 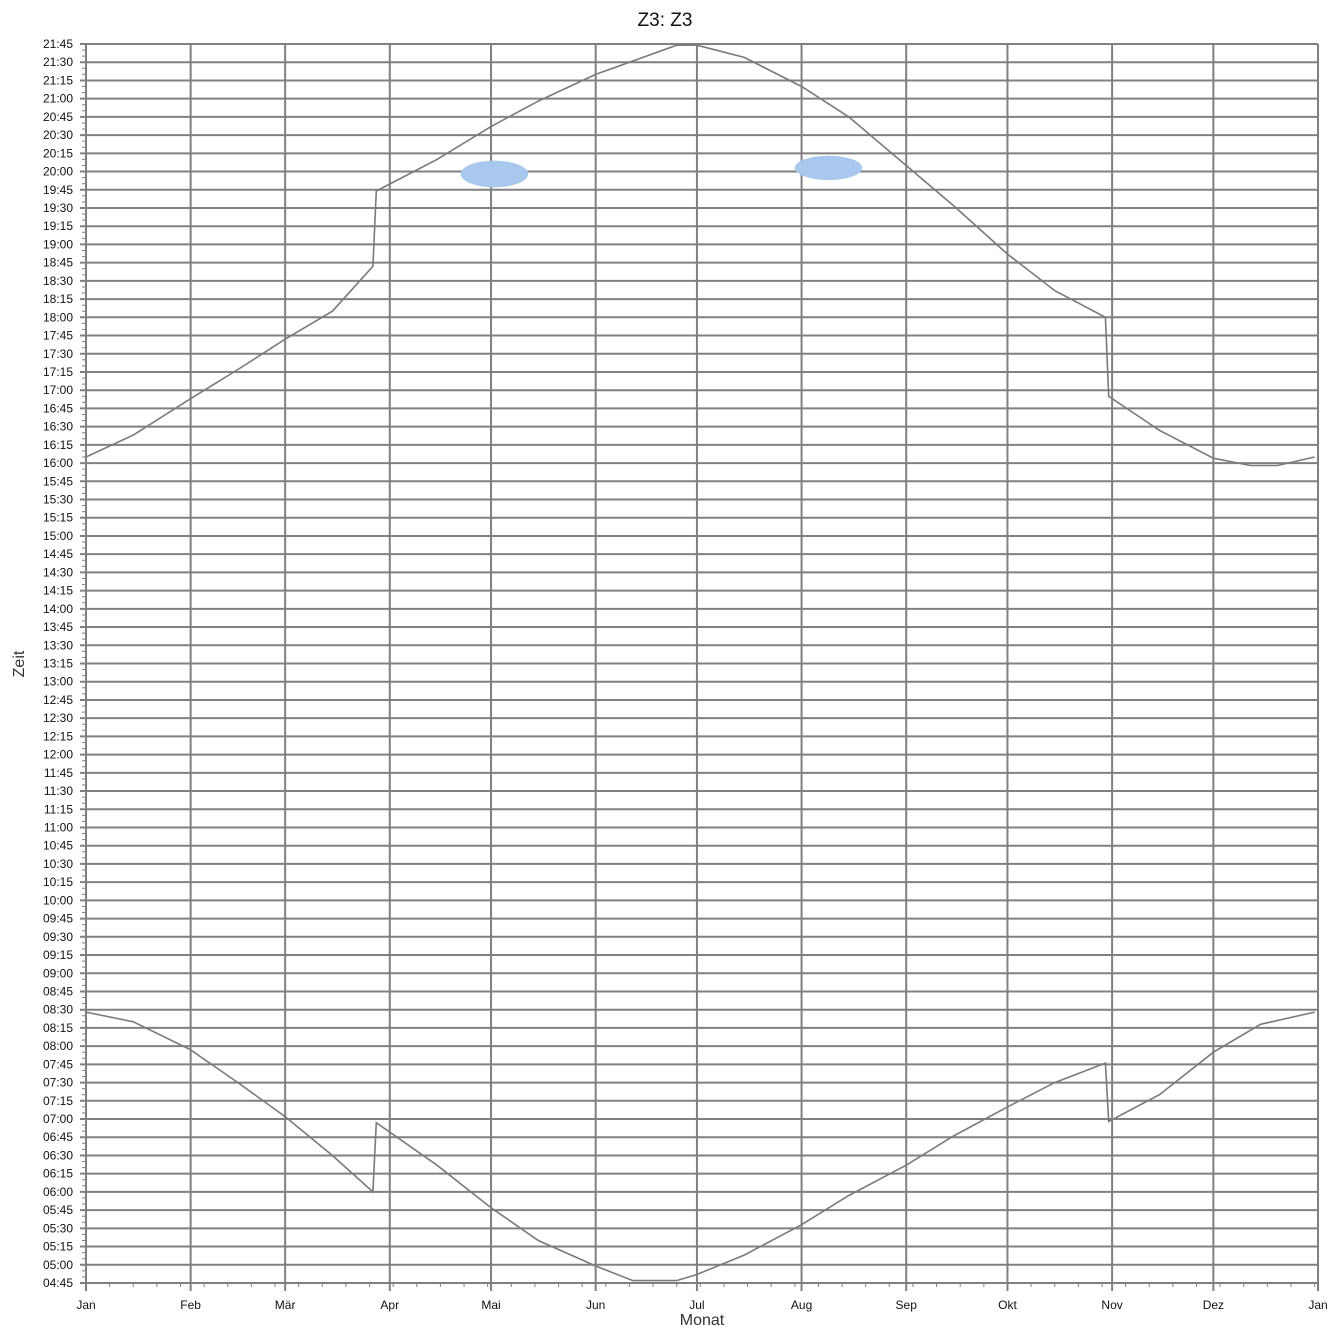 I want to click on chart-title: Z3, so click(x=665, y=20).